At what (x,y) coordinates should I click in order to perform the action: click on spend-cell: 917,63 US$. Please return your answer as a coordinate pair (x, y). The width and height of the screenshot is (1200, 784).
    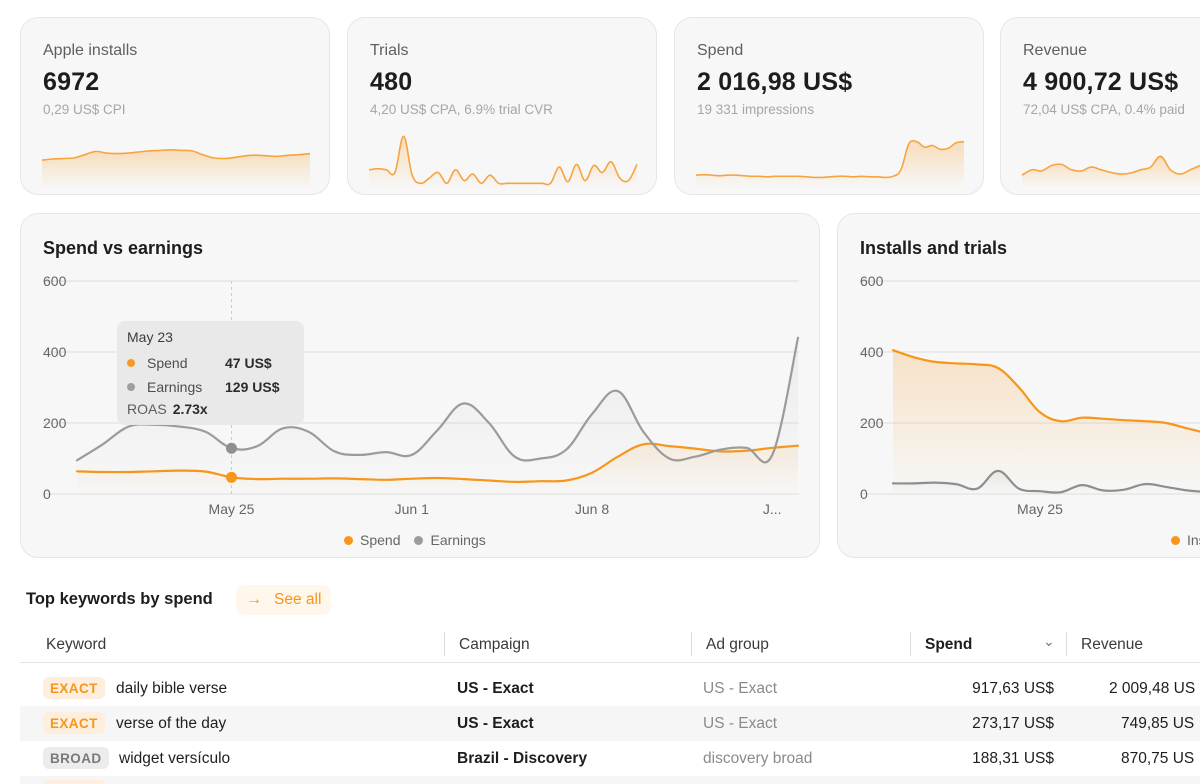
    Looking at the image, I should click on (1013, 688).